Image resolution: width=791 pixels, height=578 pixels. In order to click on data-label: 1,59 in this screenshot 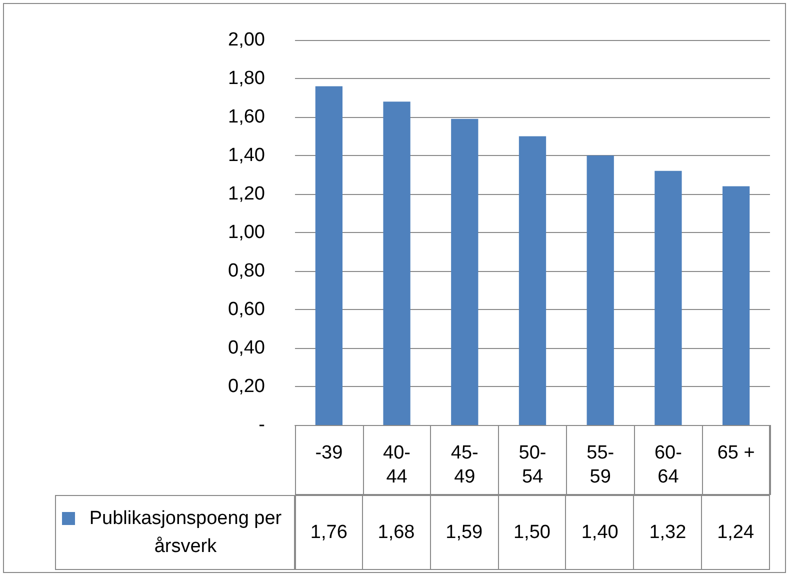, I will do `click(464, 532)`.